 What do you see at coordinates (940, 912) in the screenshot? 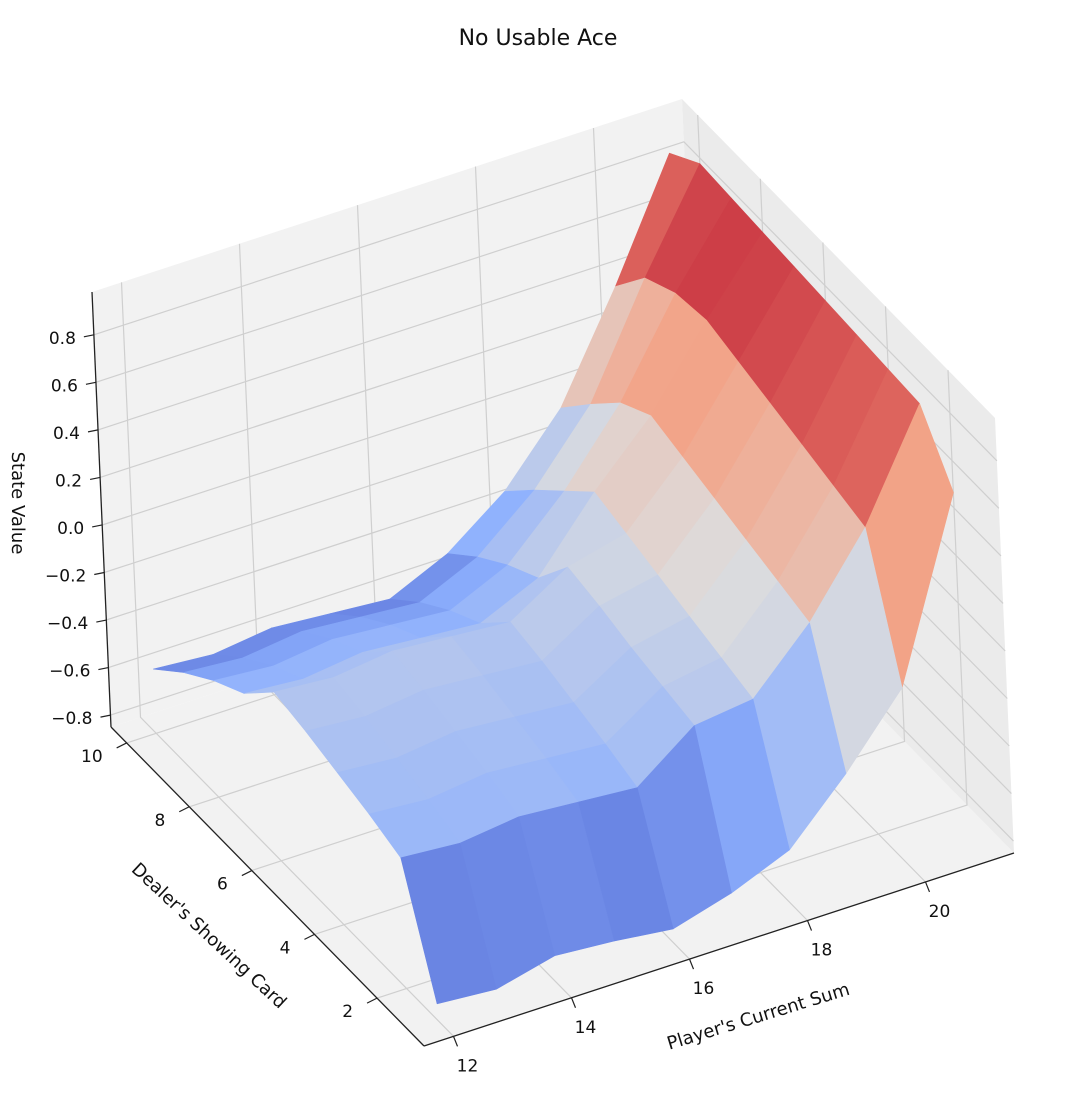
I see `x-tick-label: 20` at bounding box center [940, 912].